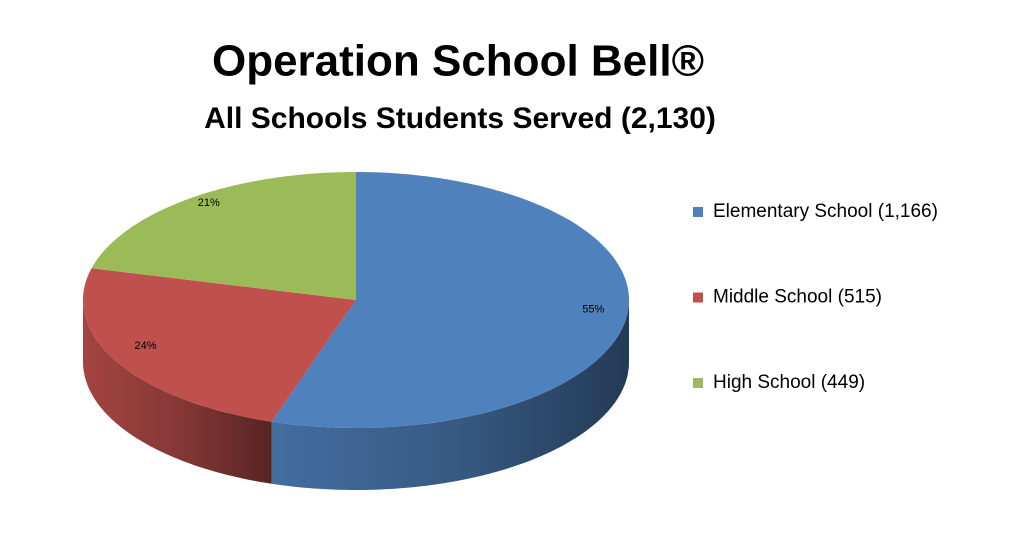 The image size is (1024, 540). What do you see at coordinates (789, 382) in the screenshot?
I see `legend-label: High School (449)` at bounding box center [789, 382].